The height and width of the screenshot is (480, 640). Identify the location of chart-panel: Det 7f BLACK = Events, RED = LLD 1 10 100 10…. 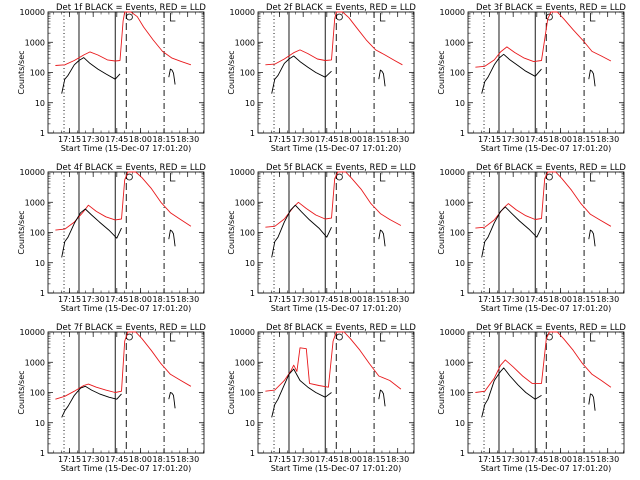
(111, 398).